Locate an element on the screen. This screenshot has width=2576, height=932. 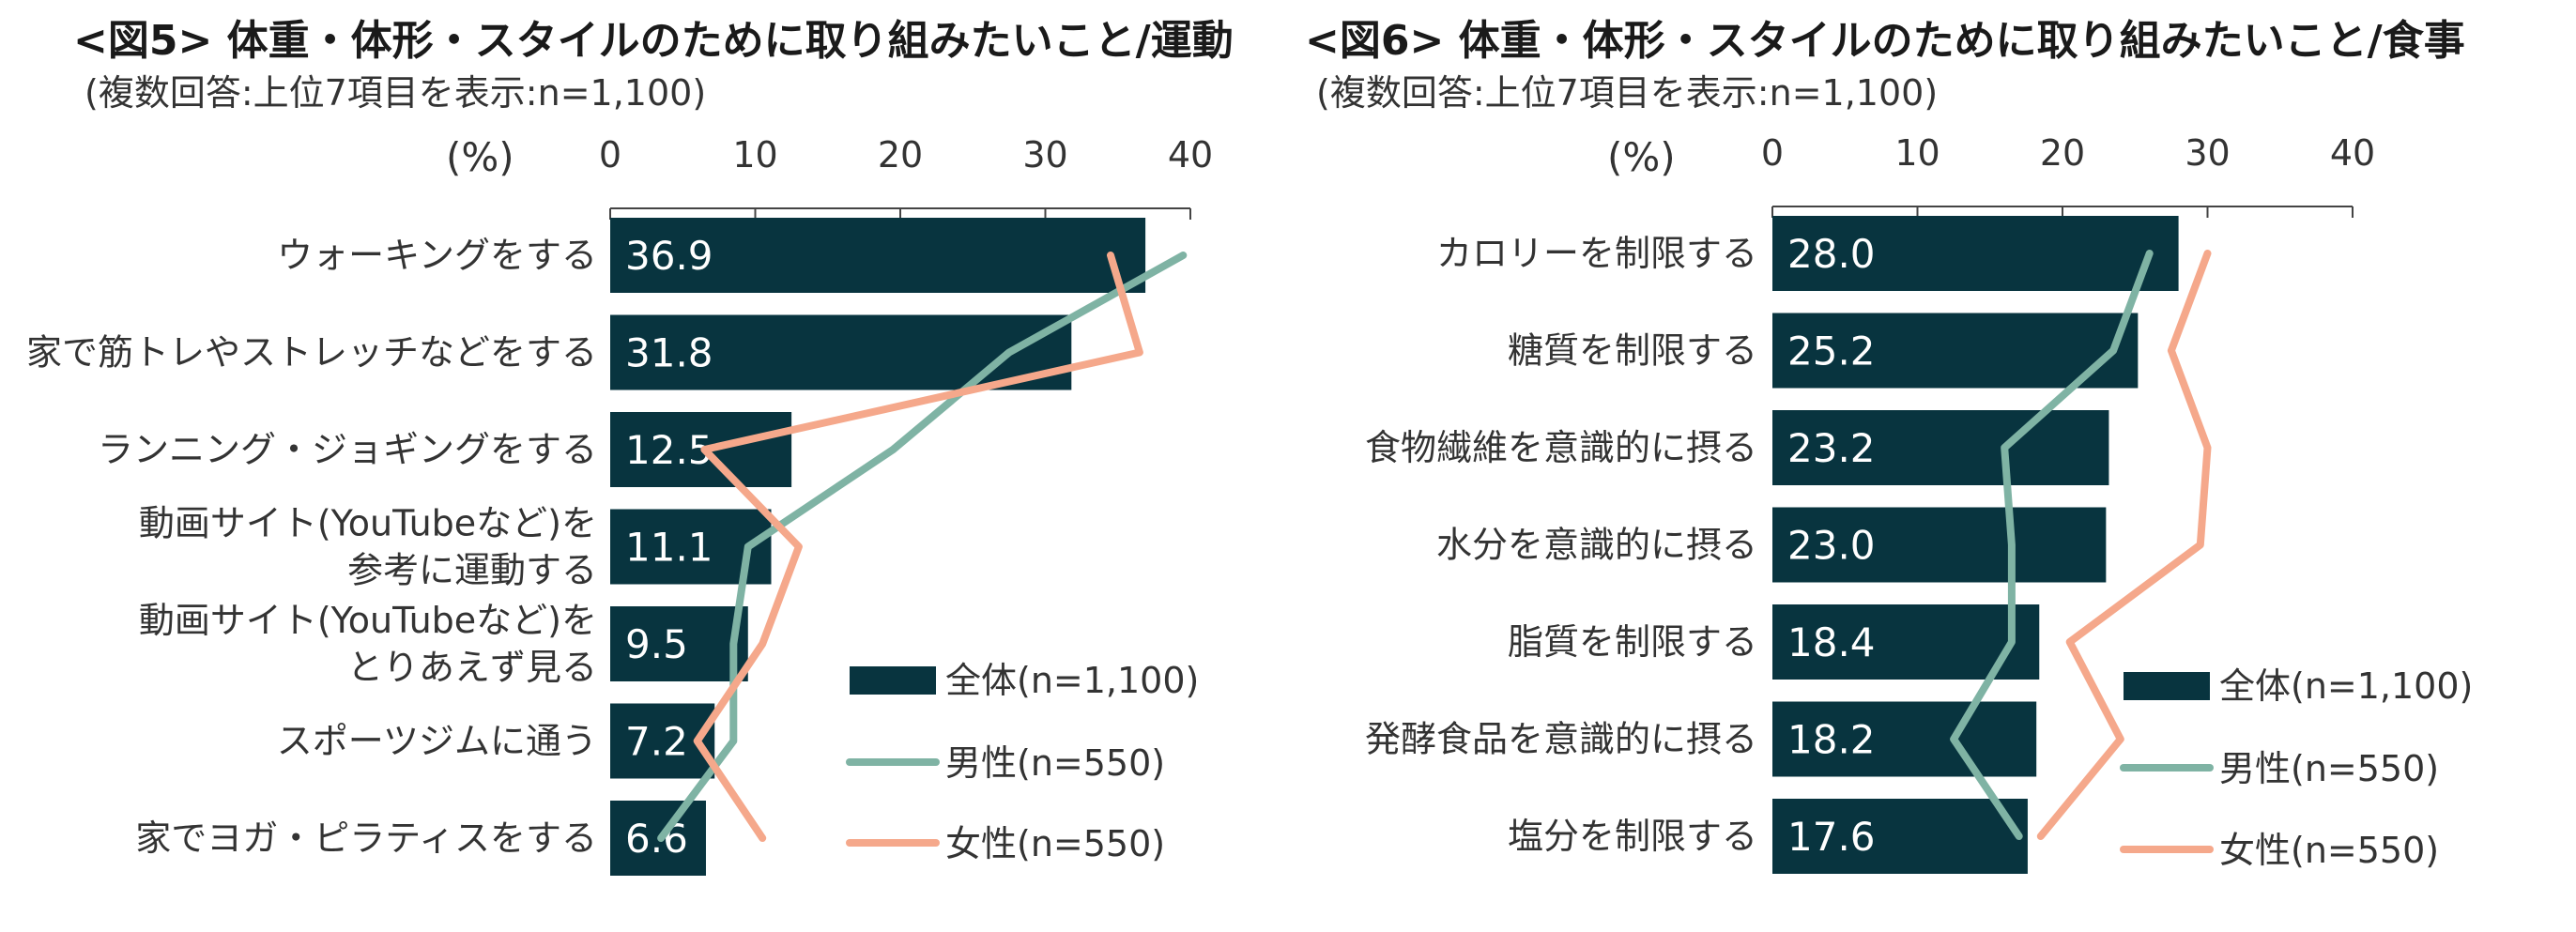
category-label: 糖質を制限する is located at coordinates (1633, 351).